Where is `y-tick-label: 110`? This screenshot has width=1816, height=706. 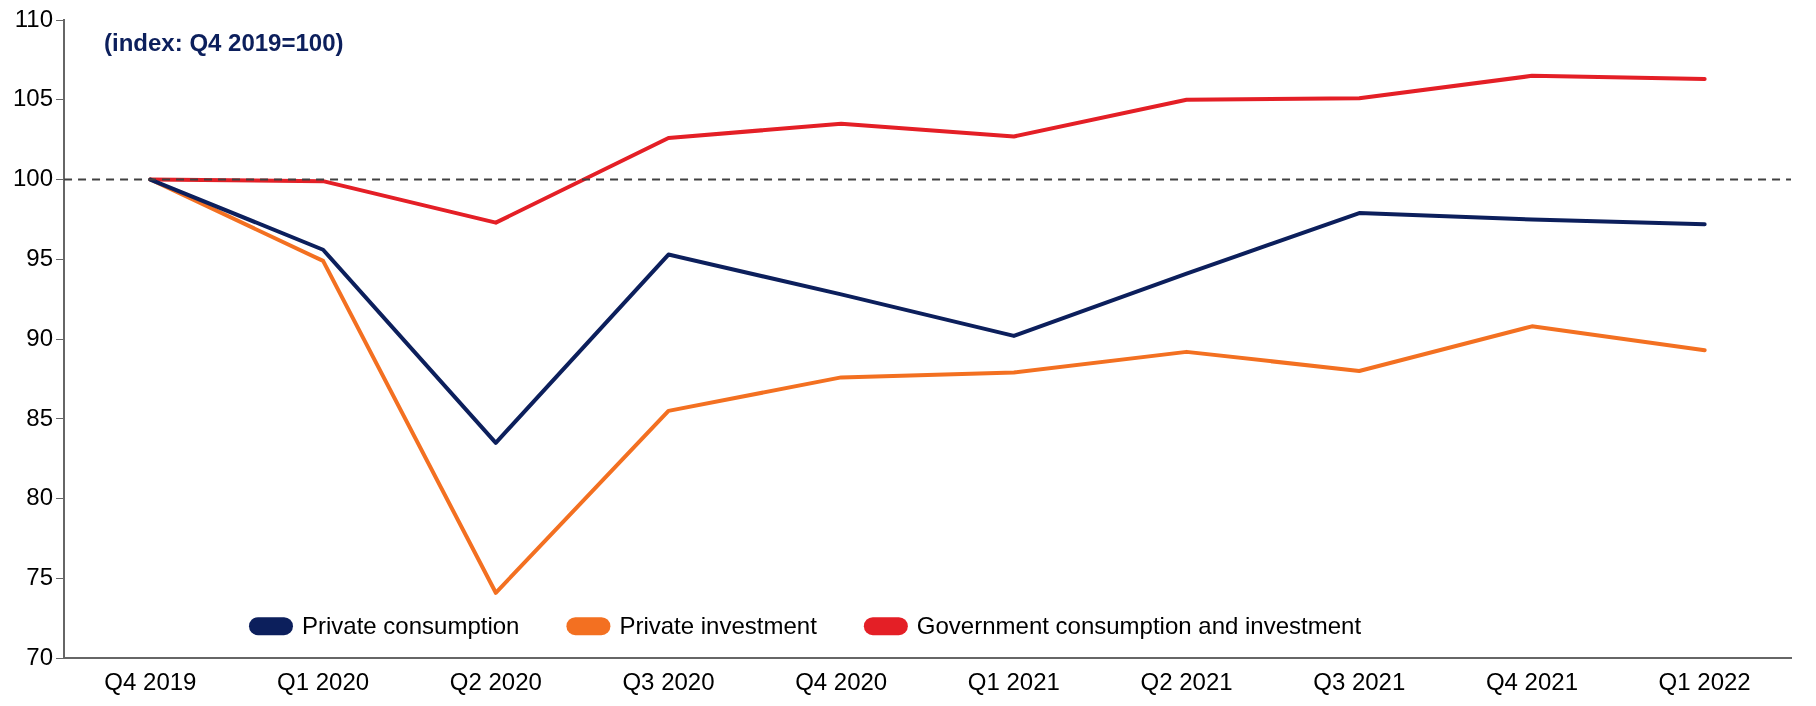
y-tick-label: 110 is located at coordinates (34, 18).